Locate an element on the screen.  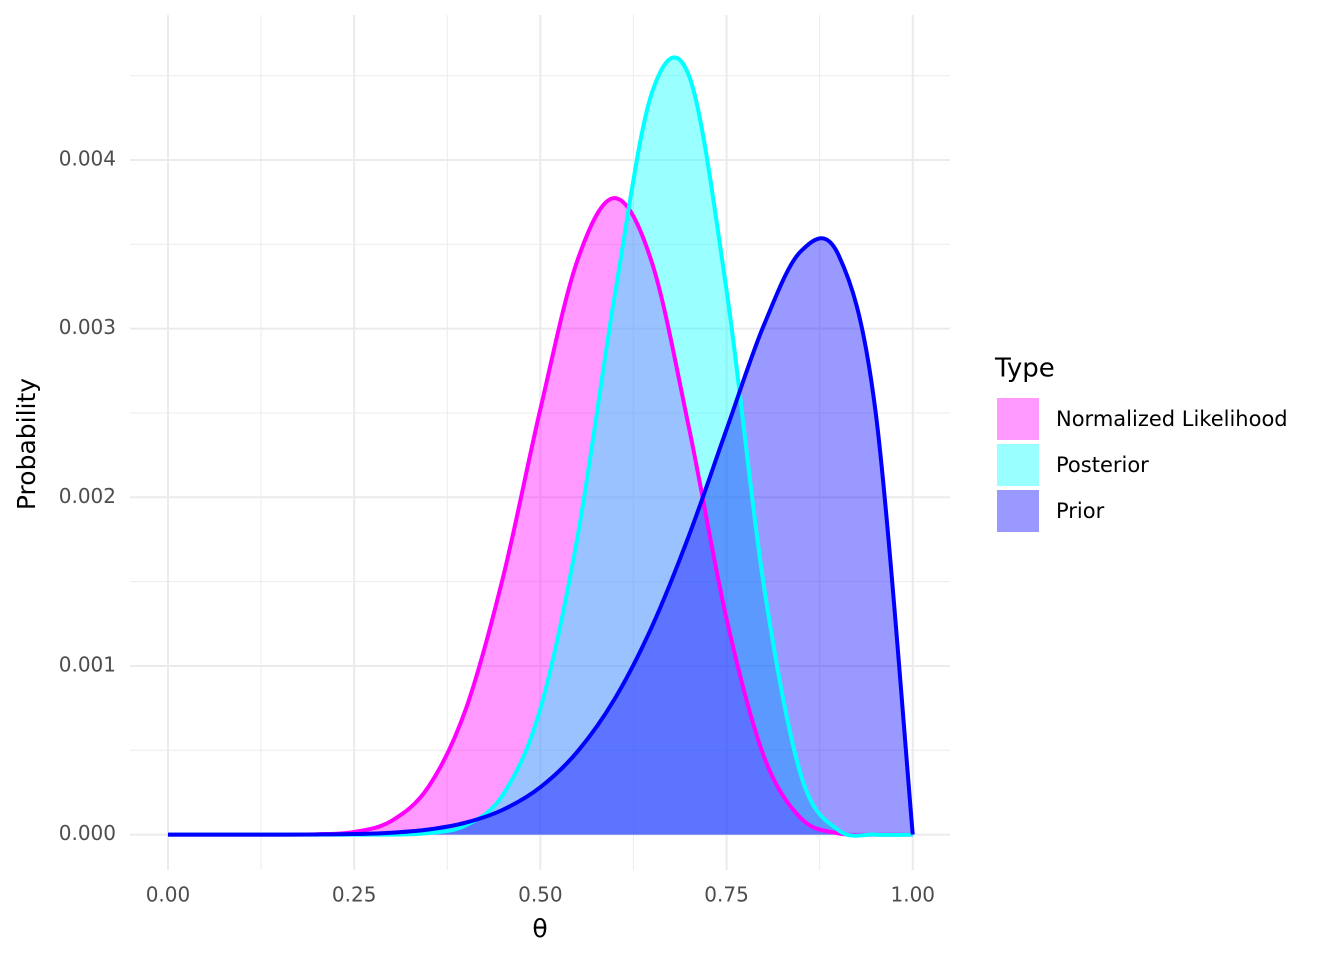
x-axis-title: θ is located at coordinates (539, 928).